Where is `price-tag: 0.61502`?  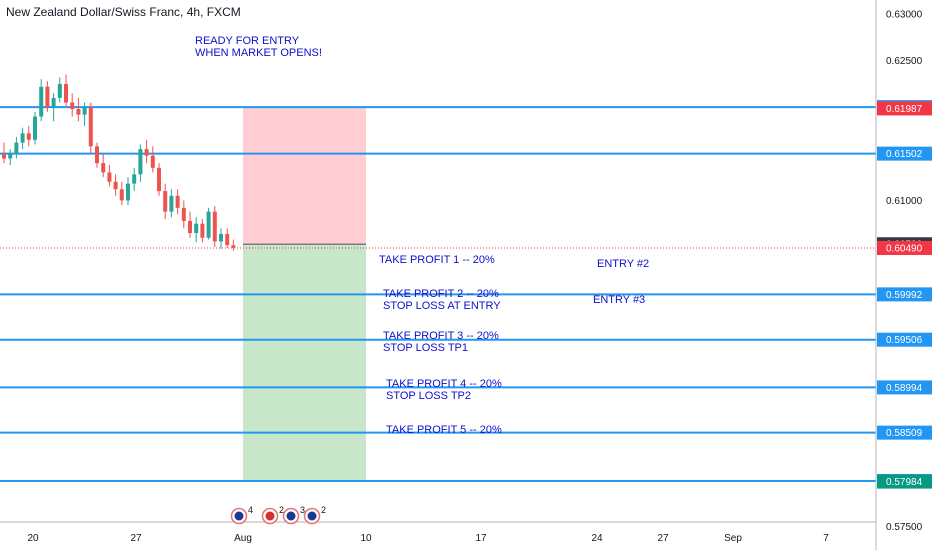
price-tag: 0.61502 is located at coordinates (904, 153).